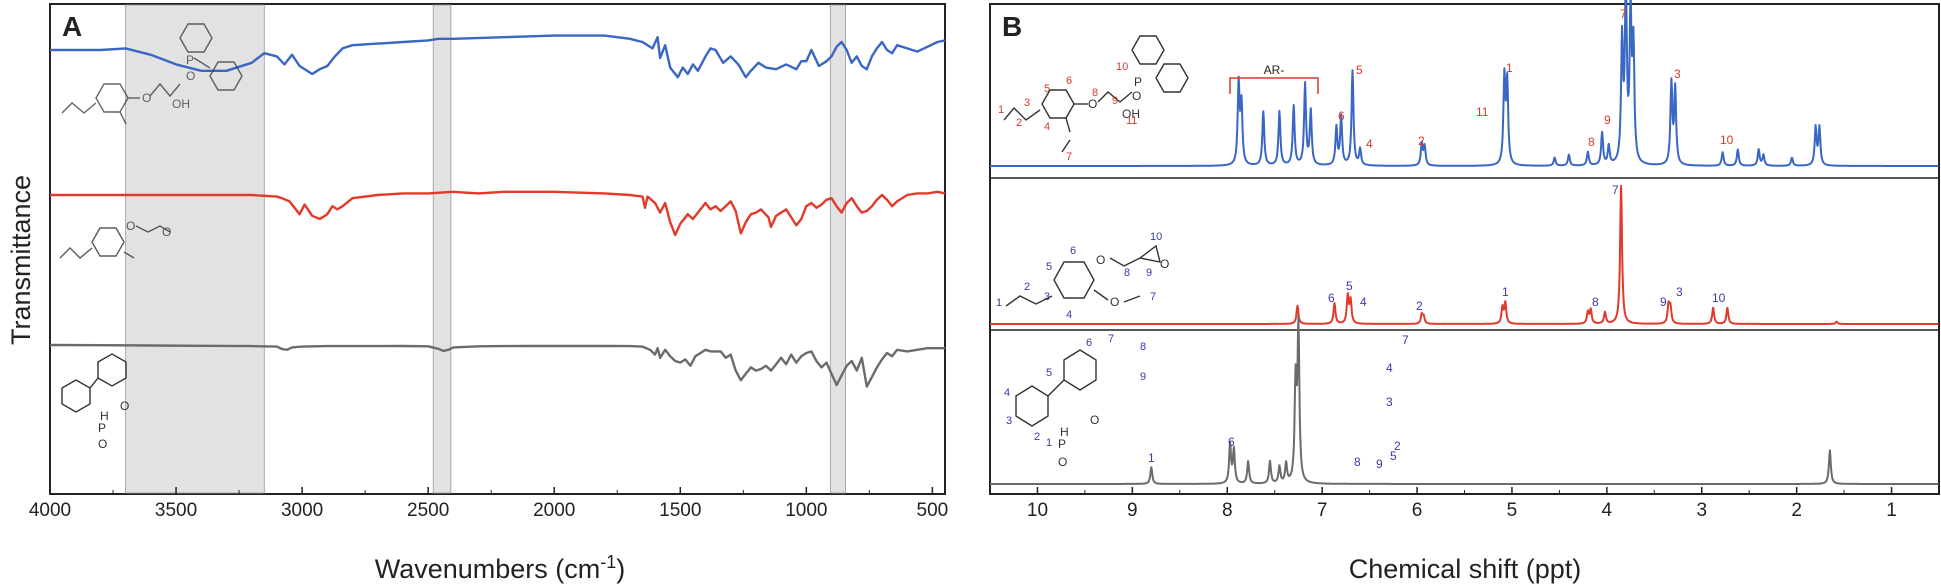  I want to click on structure-a-top: O OH P O, so click(152, 74).